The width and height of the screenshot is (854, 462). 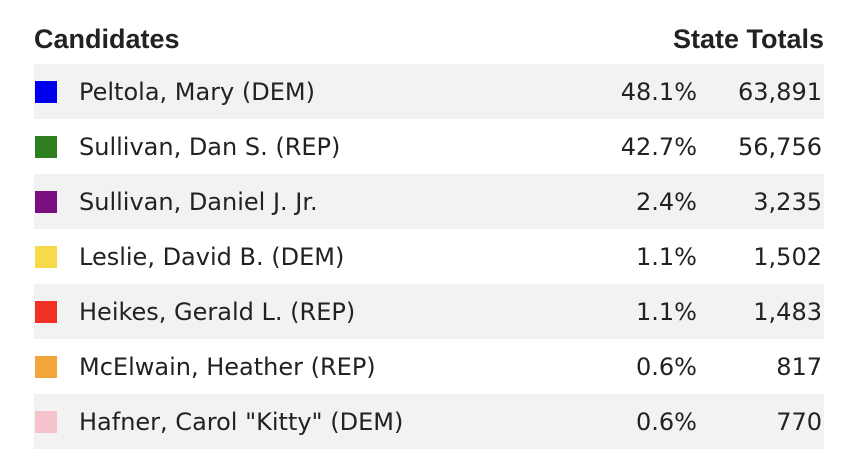 I want to click on candidate-name: Heikes, Gerald L. (REP), so click(x=217, y=311).